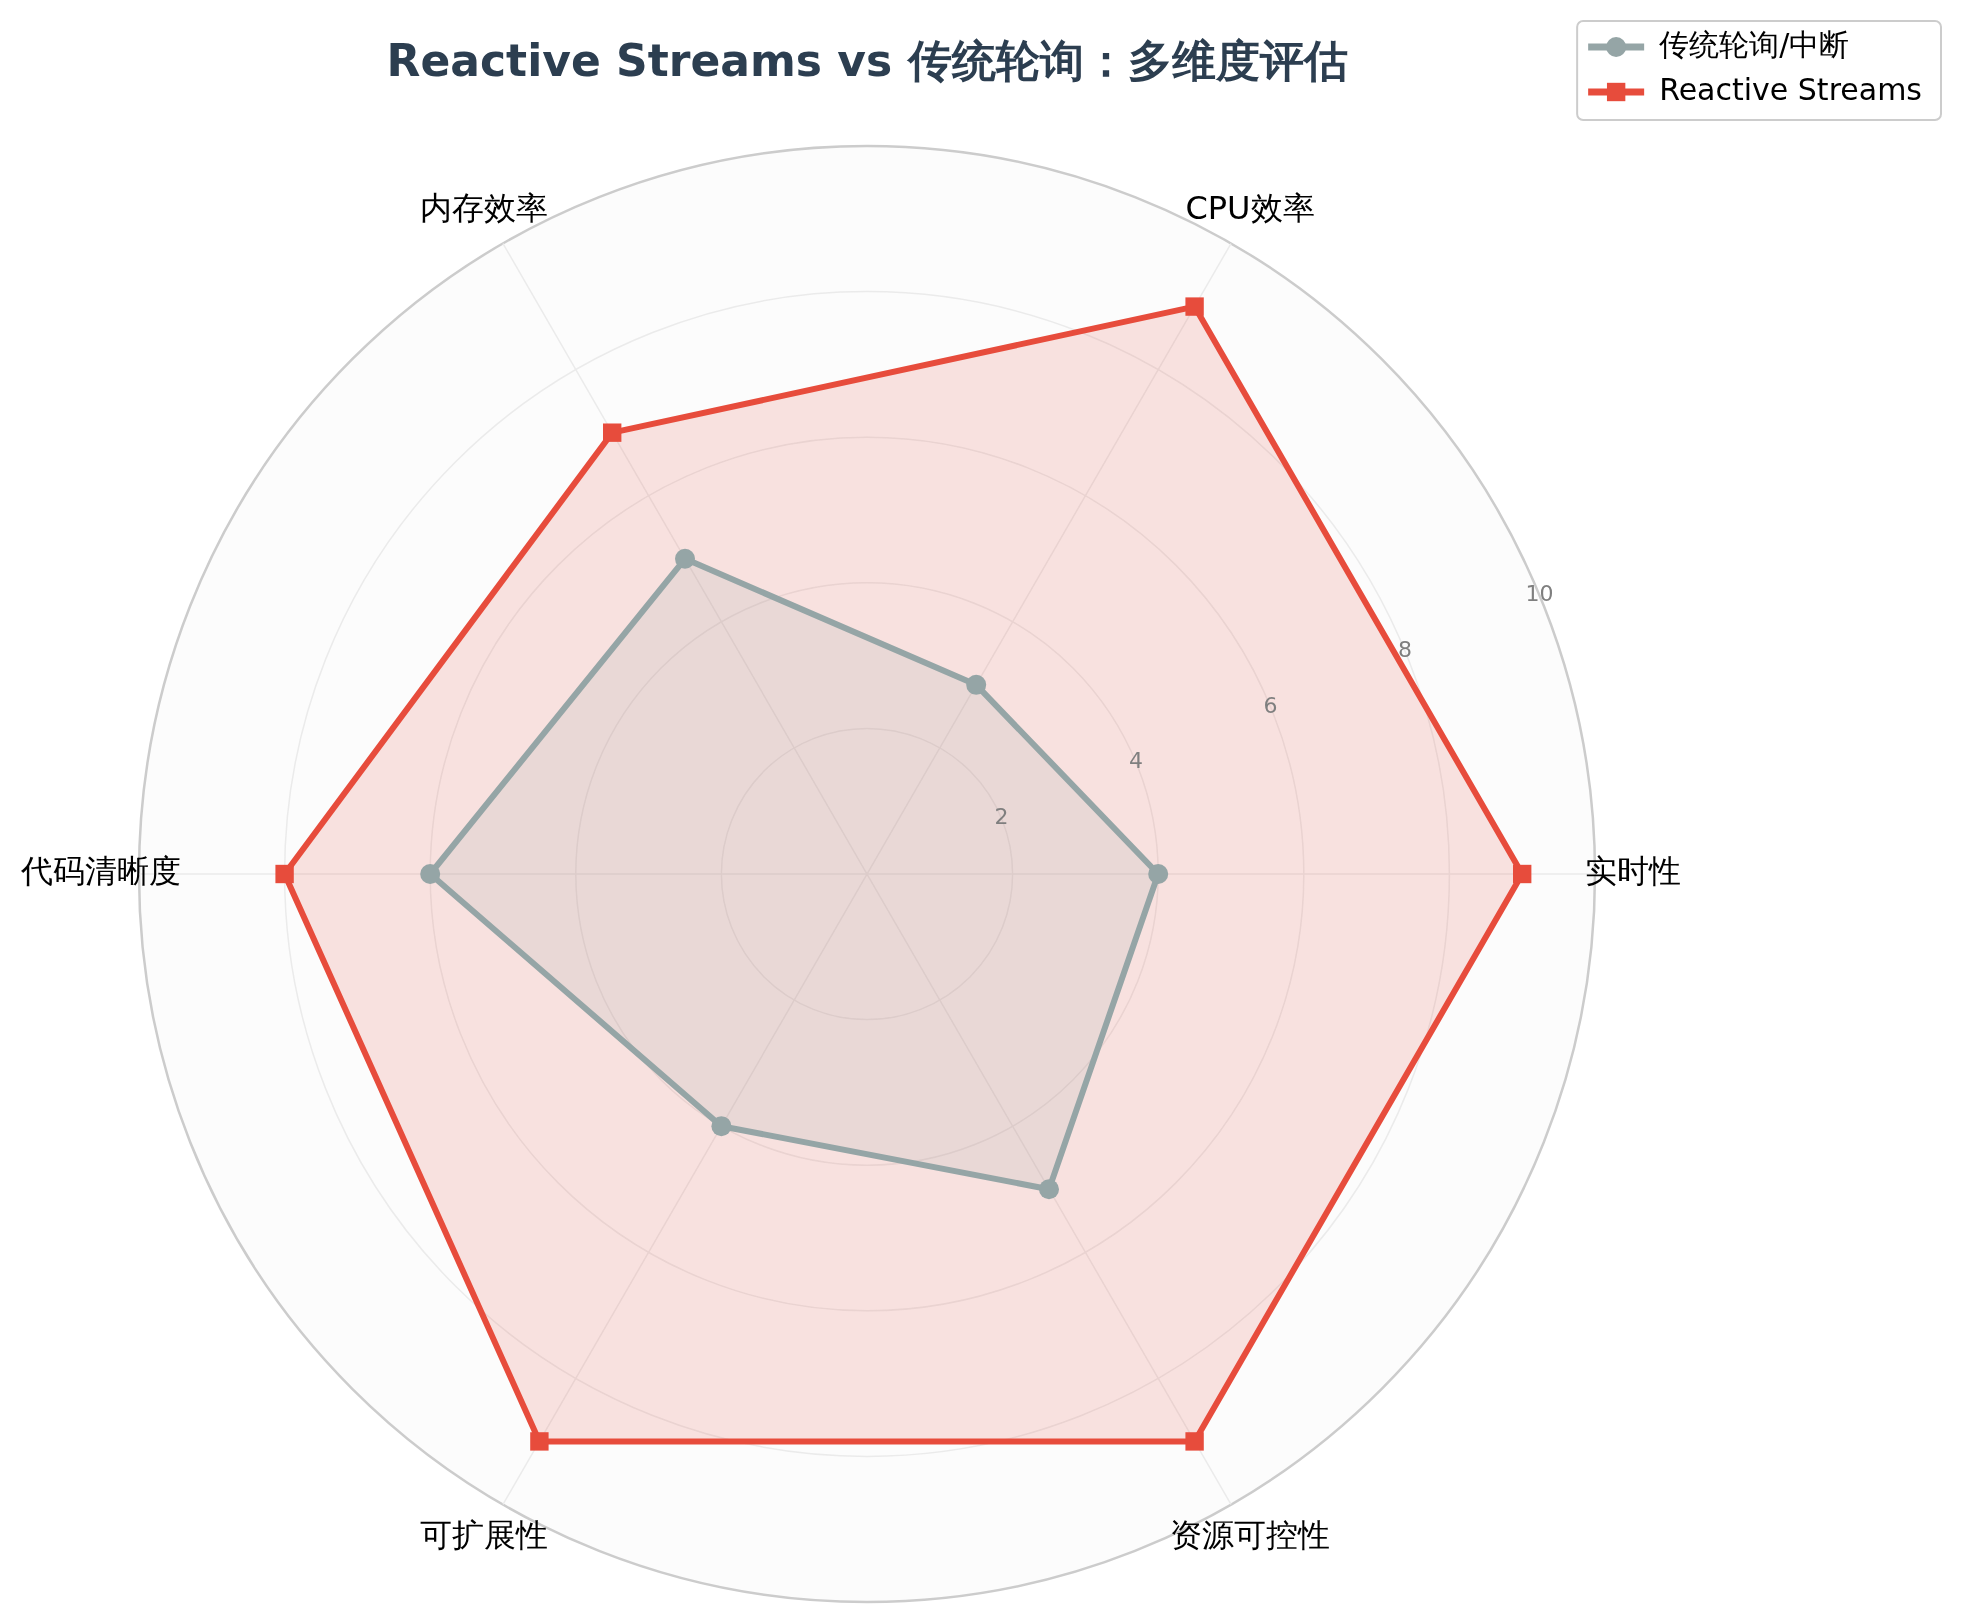 This screenshot has height=1622, width=1962. Describe the element at coordinates (1250, 207) in the screenshot. I see `spoke-label: CPU效率` at that location.